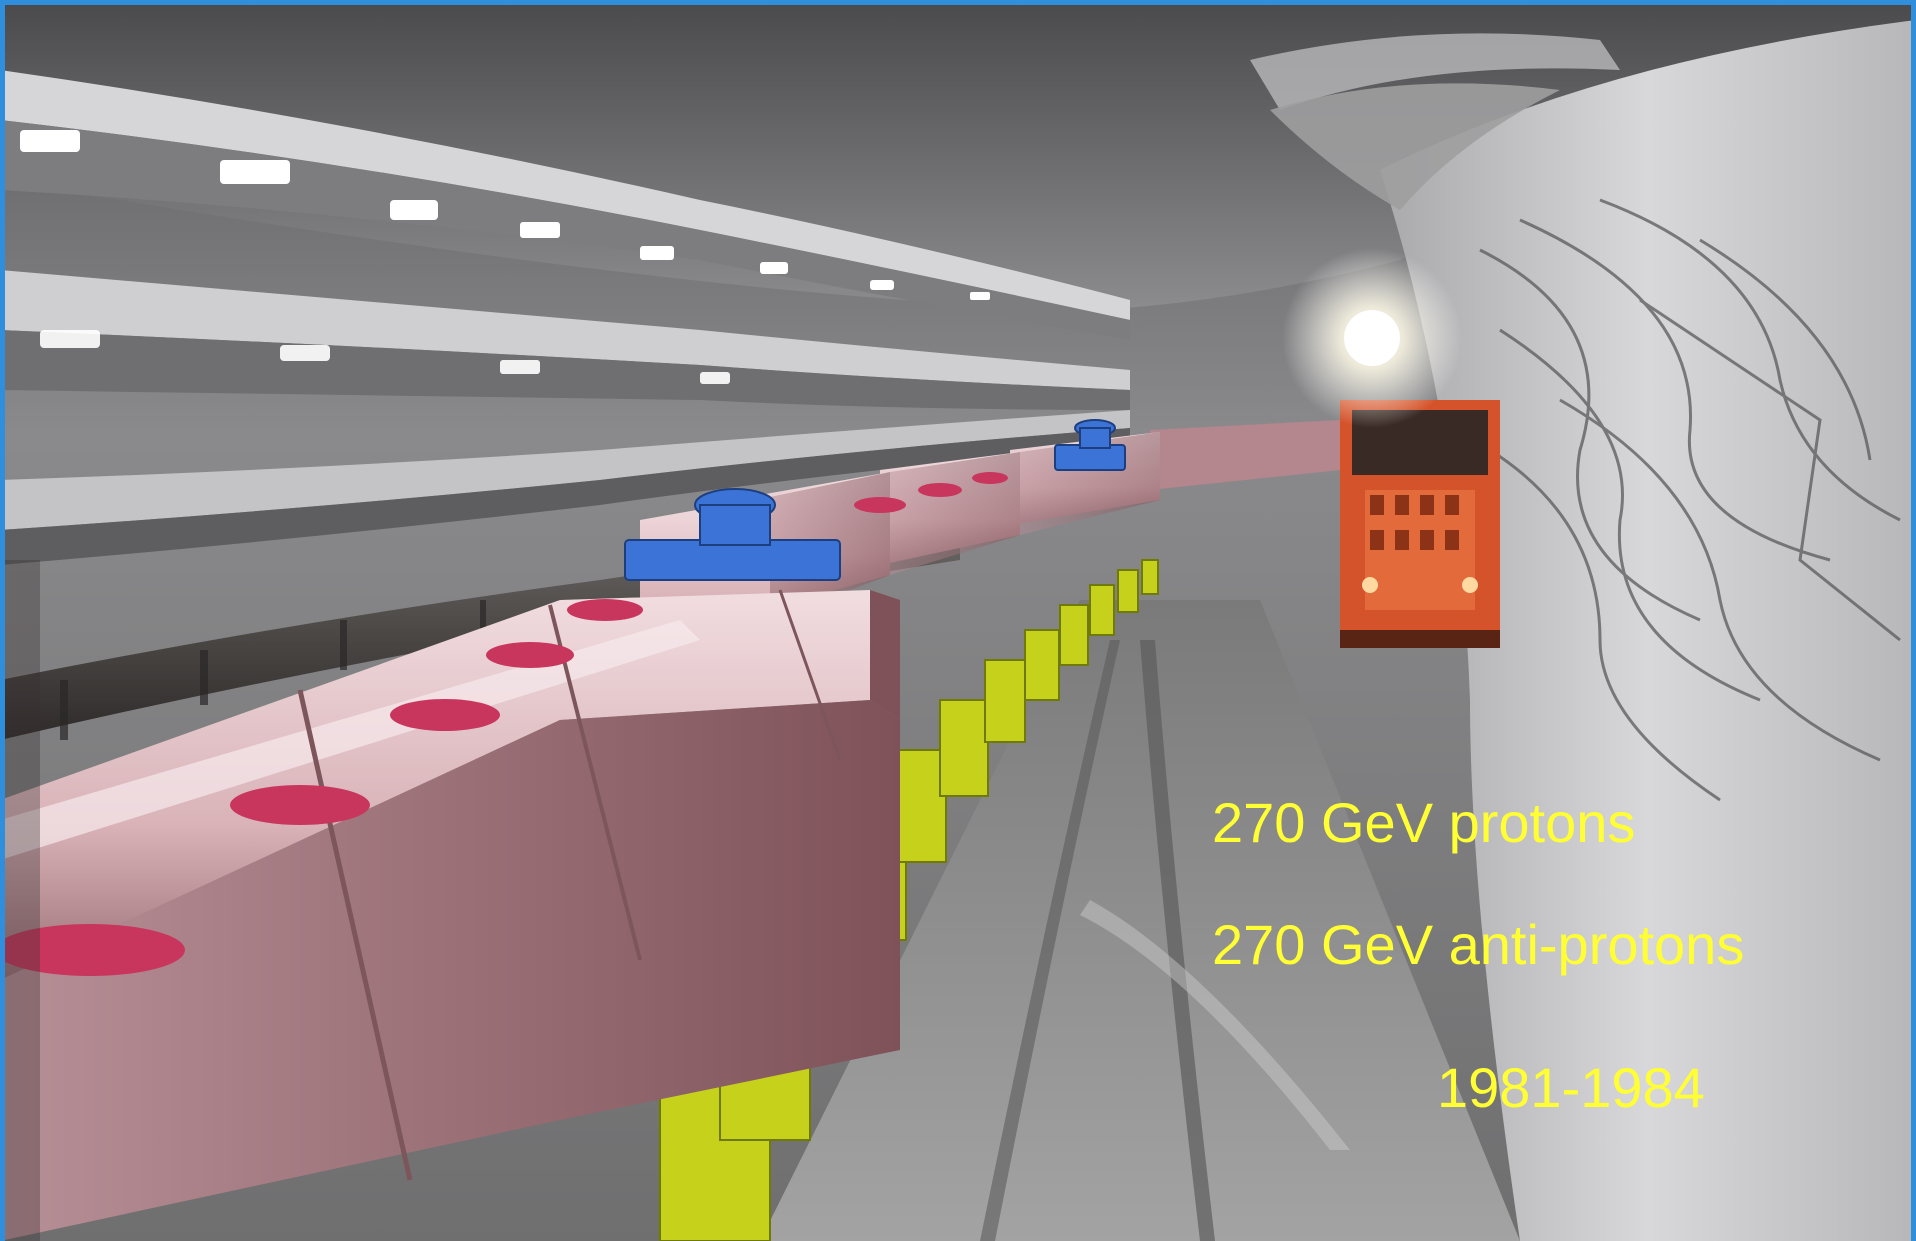 Image resolution: width=1916 pixels, height=1241 pixels. Describe the element at coordinates (1478, 944) in the screenshot. I see `caption-anti-protons: 270 GeV anti-protons` at that location.